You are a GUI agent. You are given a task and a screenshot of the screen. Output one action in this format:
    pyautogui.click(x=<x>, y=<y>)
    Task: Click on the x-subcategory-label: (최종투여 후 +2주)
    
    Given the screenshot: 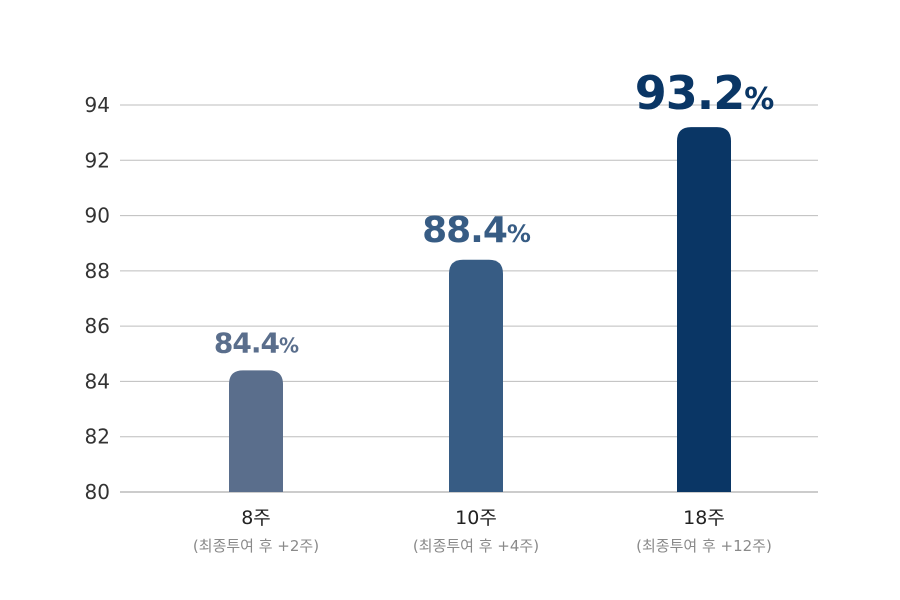 What is the action you would take?
    pyautogui.click(x=256, y=546)
    